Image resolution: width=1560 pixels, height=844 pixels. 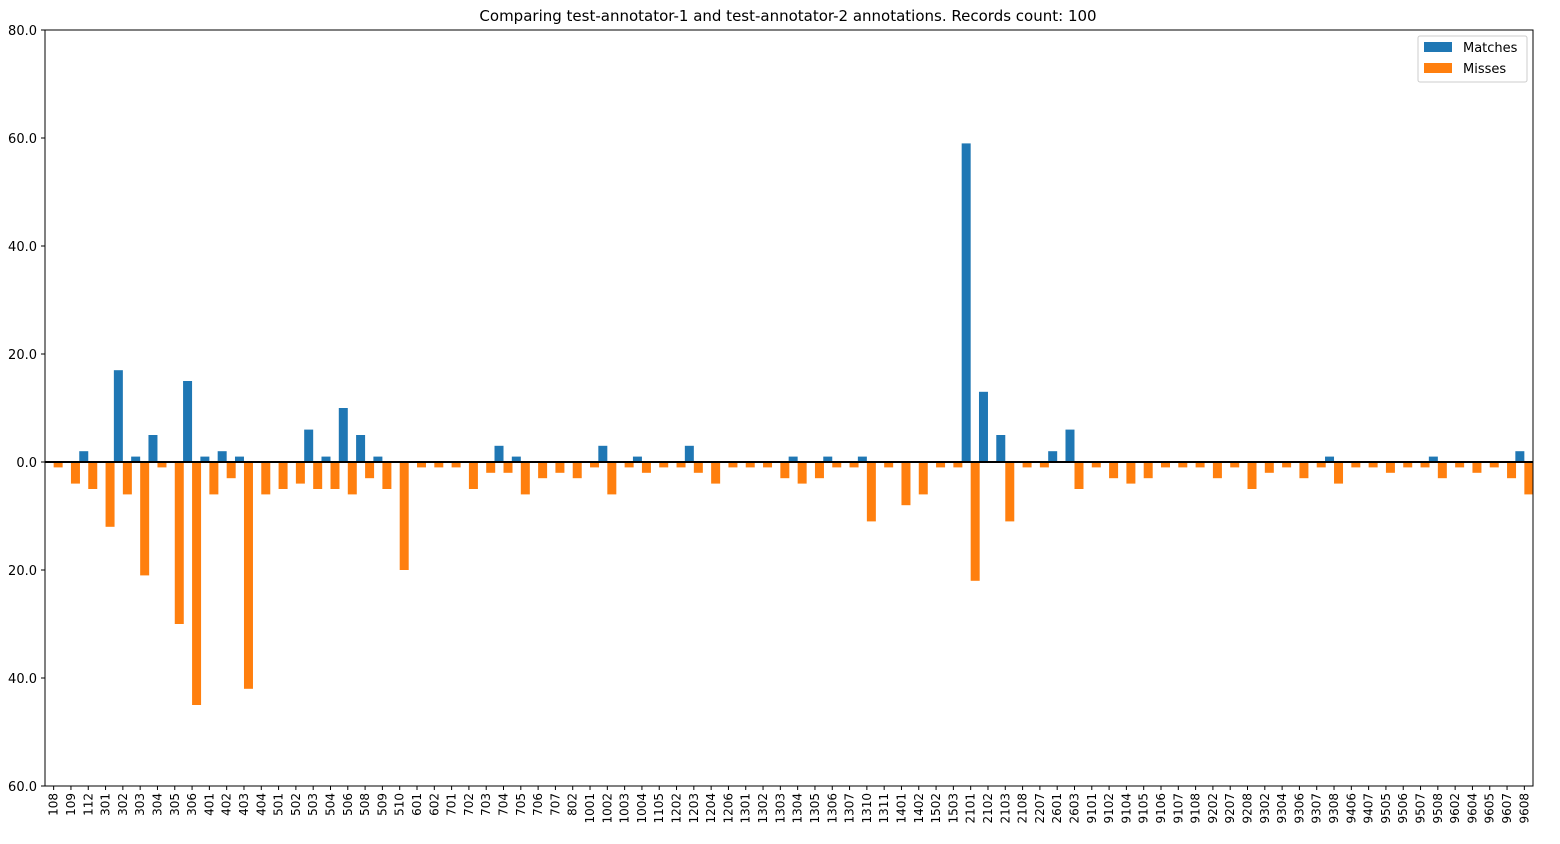 What do you see at coordinates (815, 808) in the screenshot?
I see `x-tick-label: 1305` at bounding box center [815, 808].